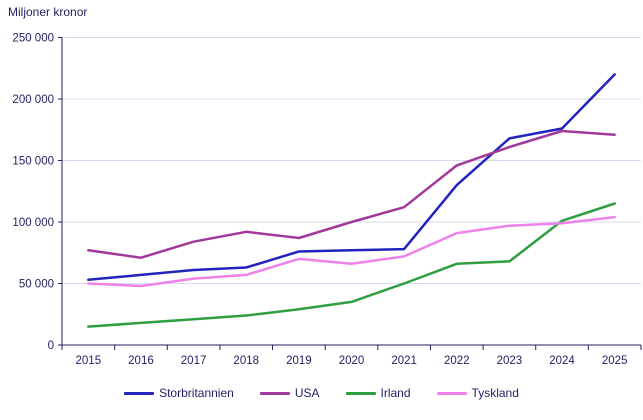 This screenshot has height=420, width=643. I want to click on y-axis-label: 50 000, so click(36, 285).